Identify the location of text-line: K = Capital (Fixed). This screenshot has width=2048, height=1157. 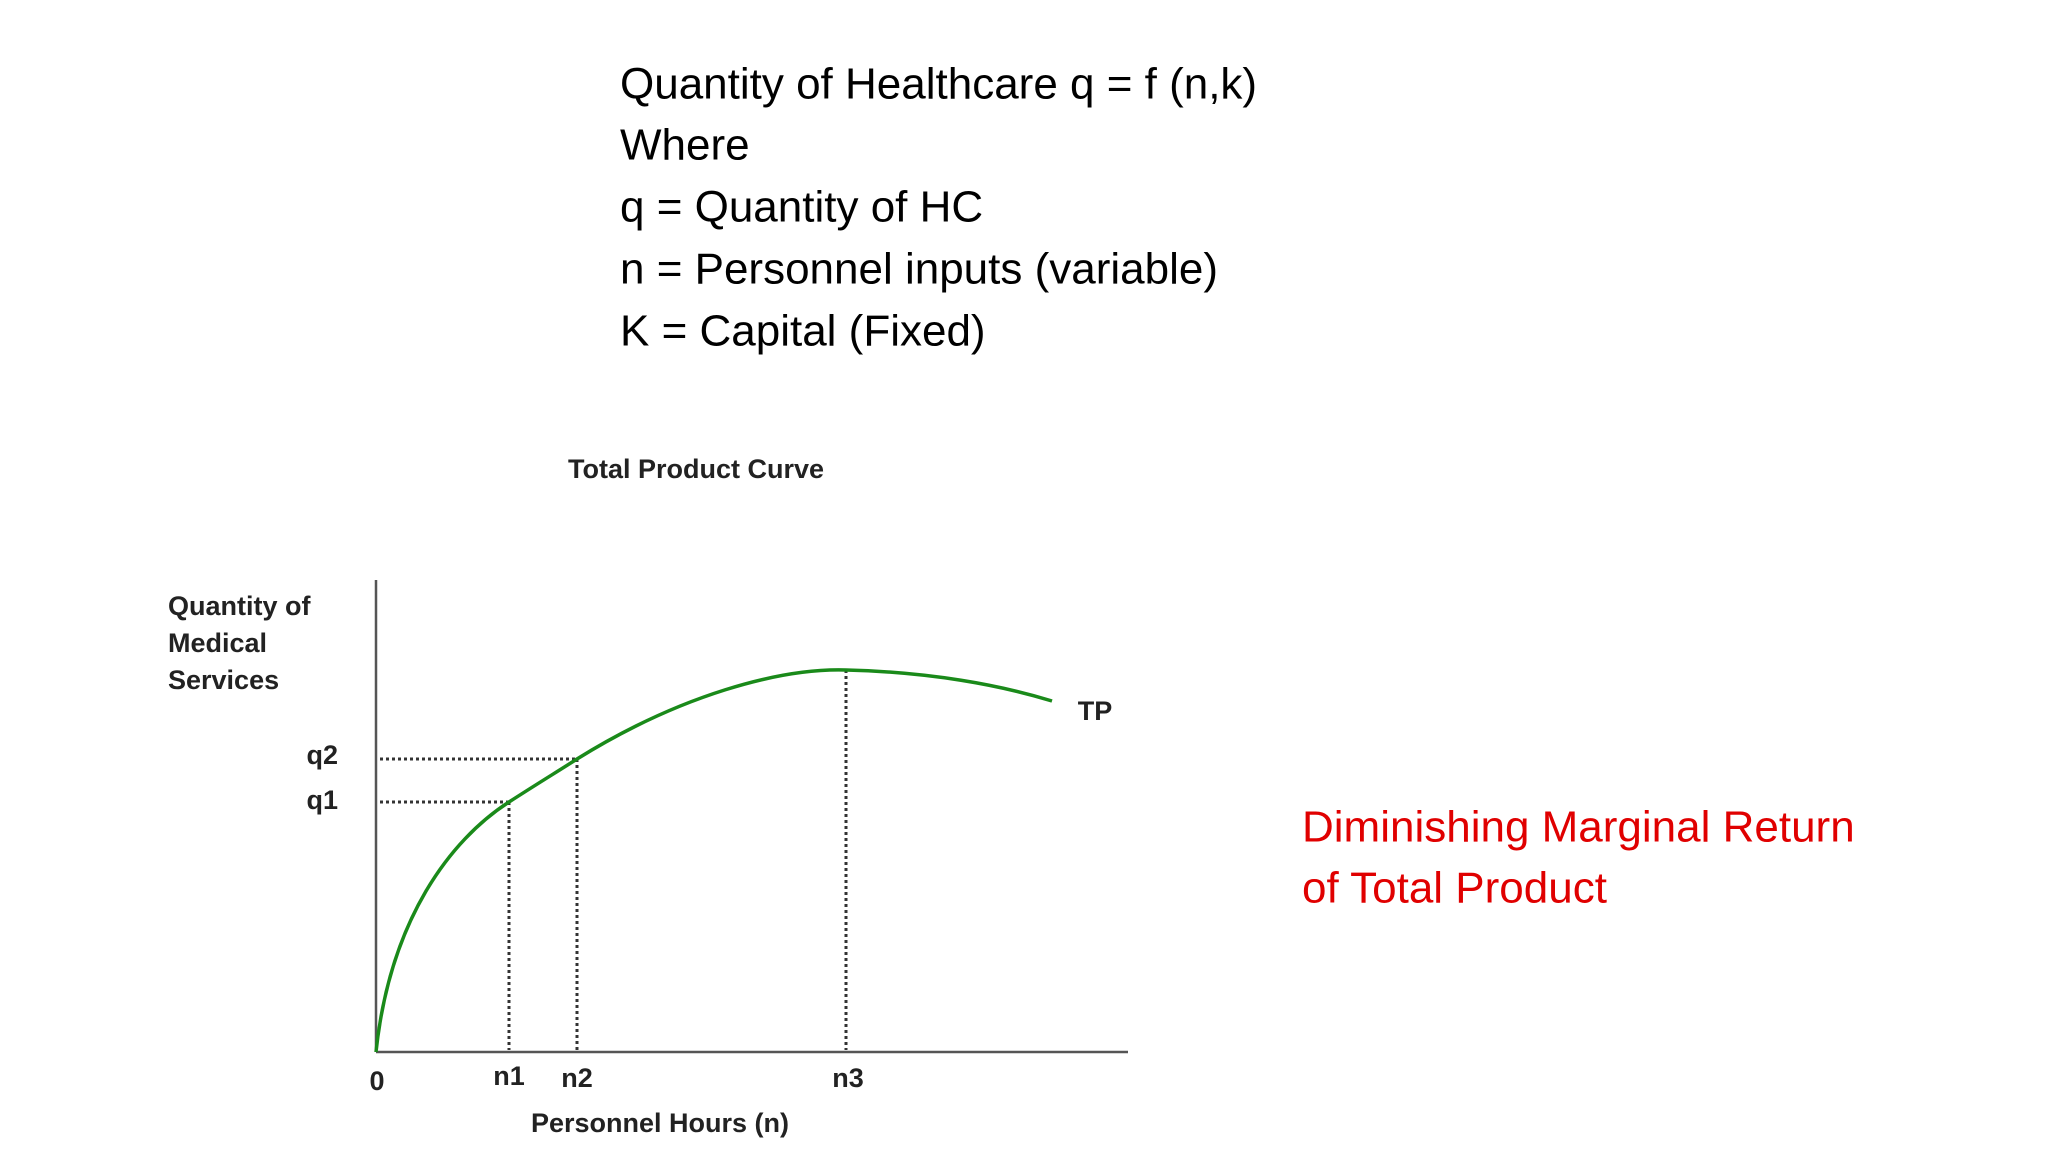
(803, 331).